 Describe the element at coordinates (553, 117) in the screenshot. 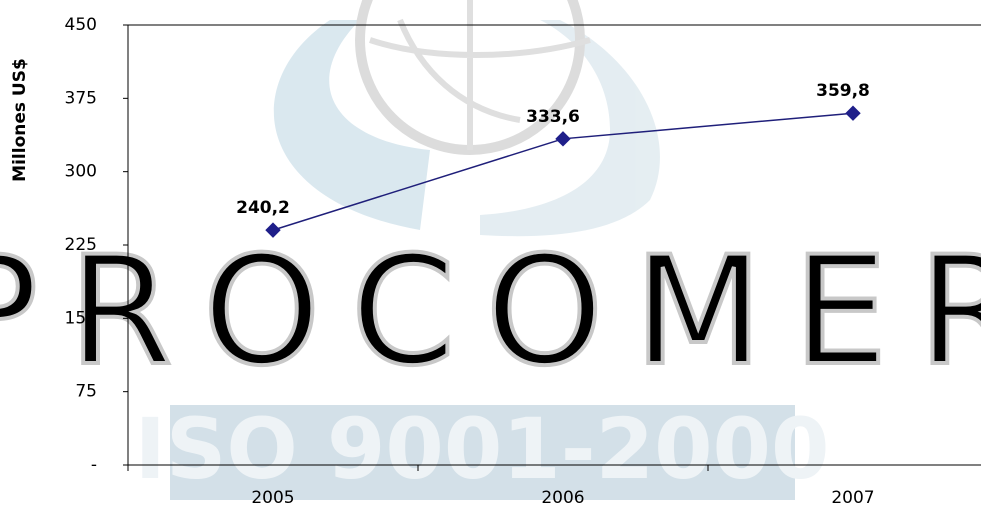

I see `data-label: 333,6` at that location.